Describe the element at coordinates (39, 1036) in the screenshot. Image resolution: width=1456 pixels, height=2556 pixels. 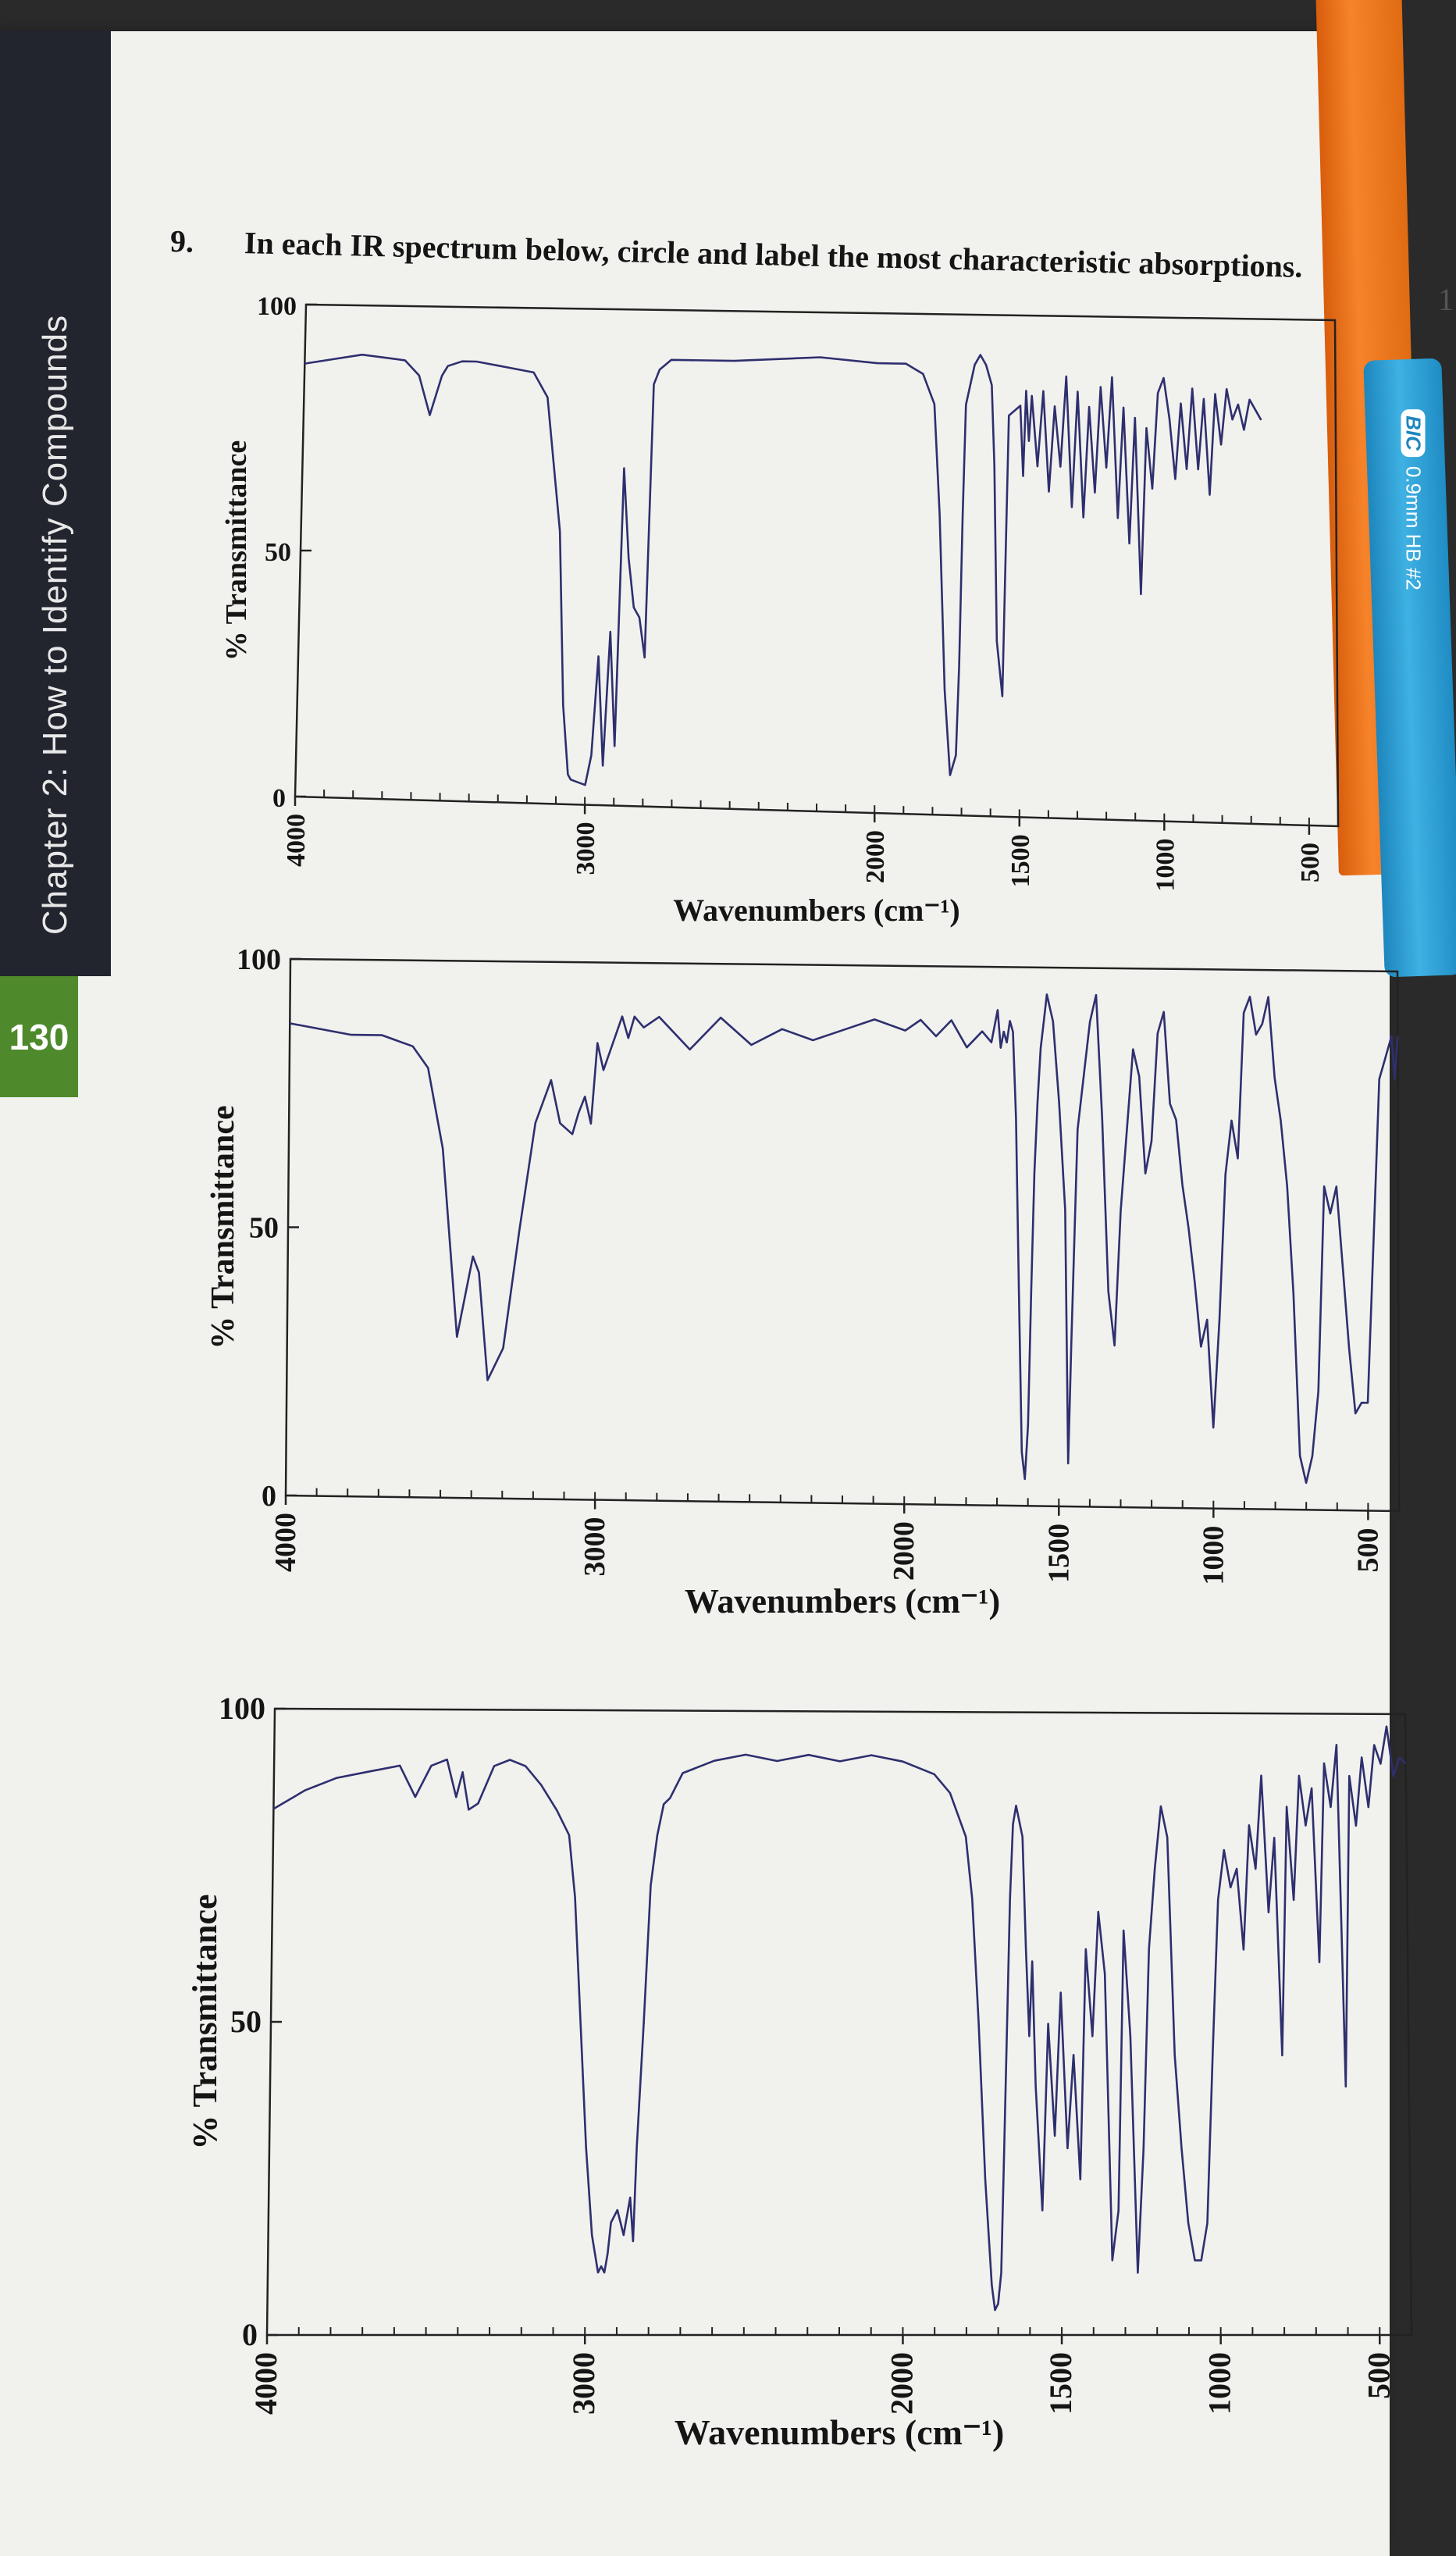
I see `page-number: 130` at that location.